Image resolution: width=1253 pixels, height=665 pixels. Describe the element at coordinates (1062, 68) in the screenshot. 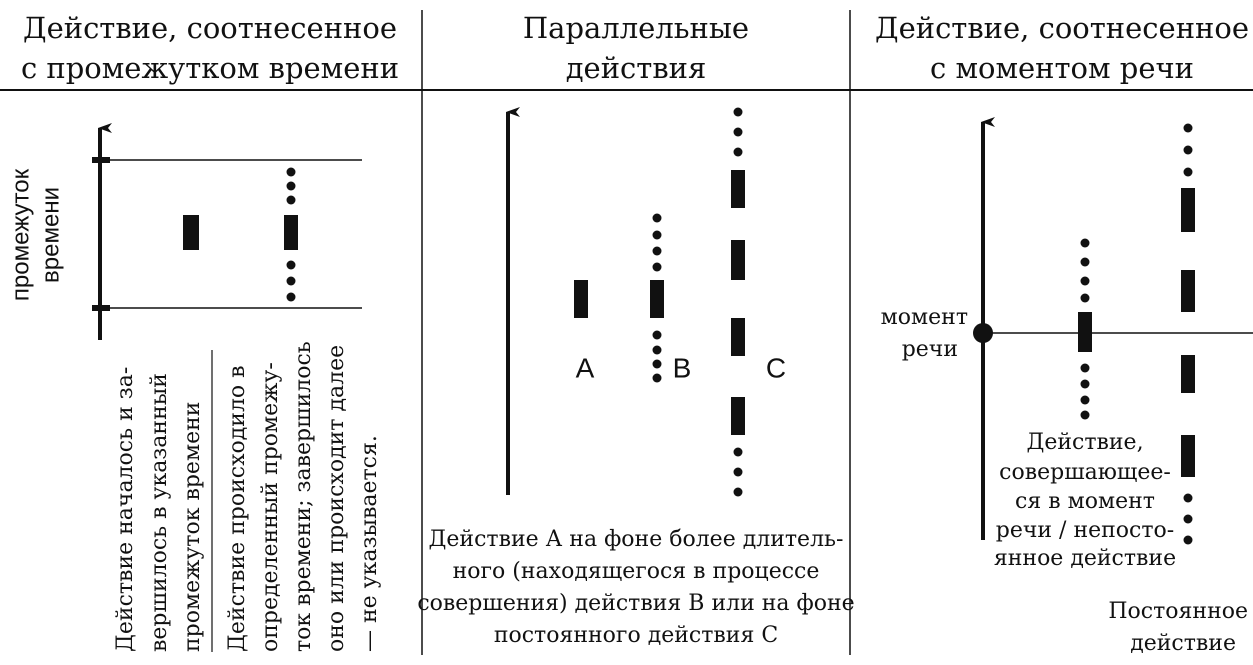

I see `title: с моментом речи` at that location.